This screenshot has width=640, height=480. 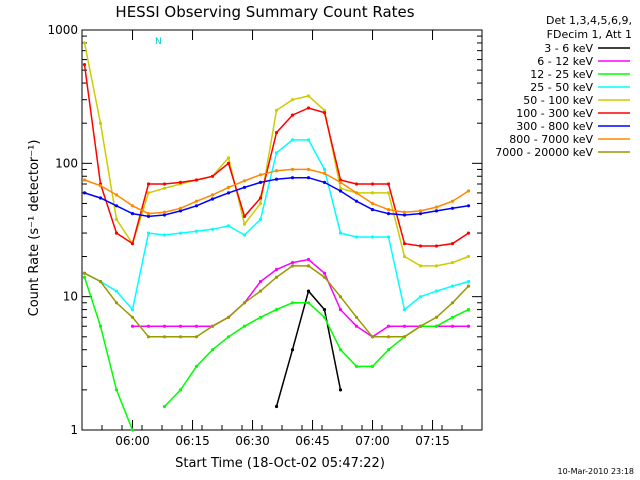 I want to click on legend-label: 800 - 7000 keV, so click(x=551, y=139).